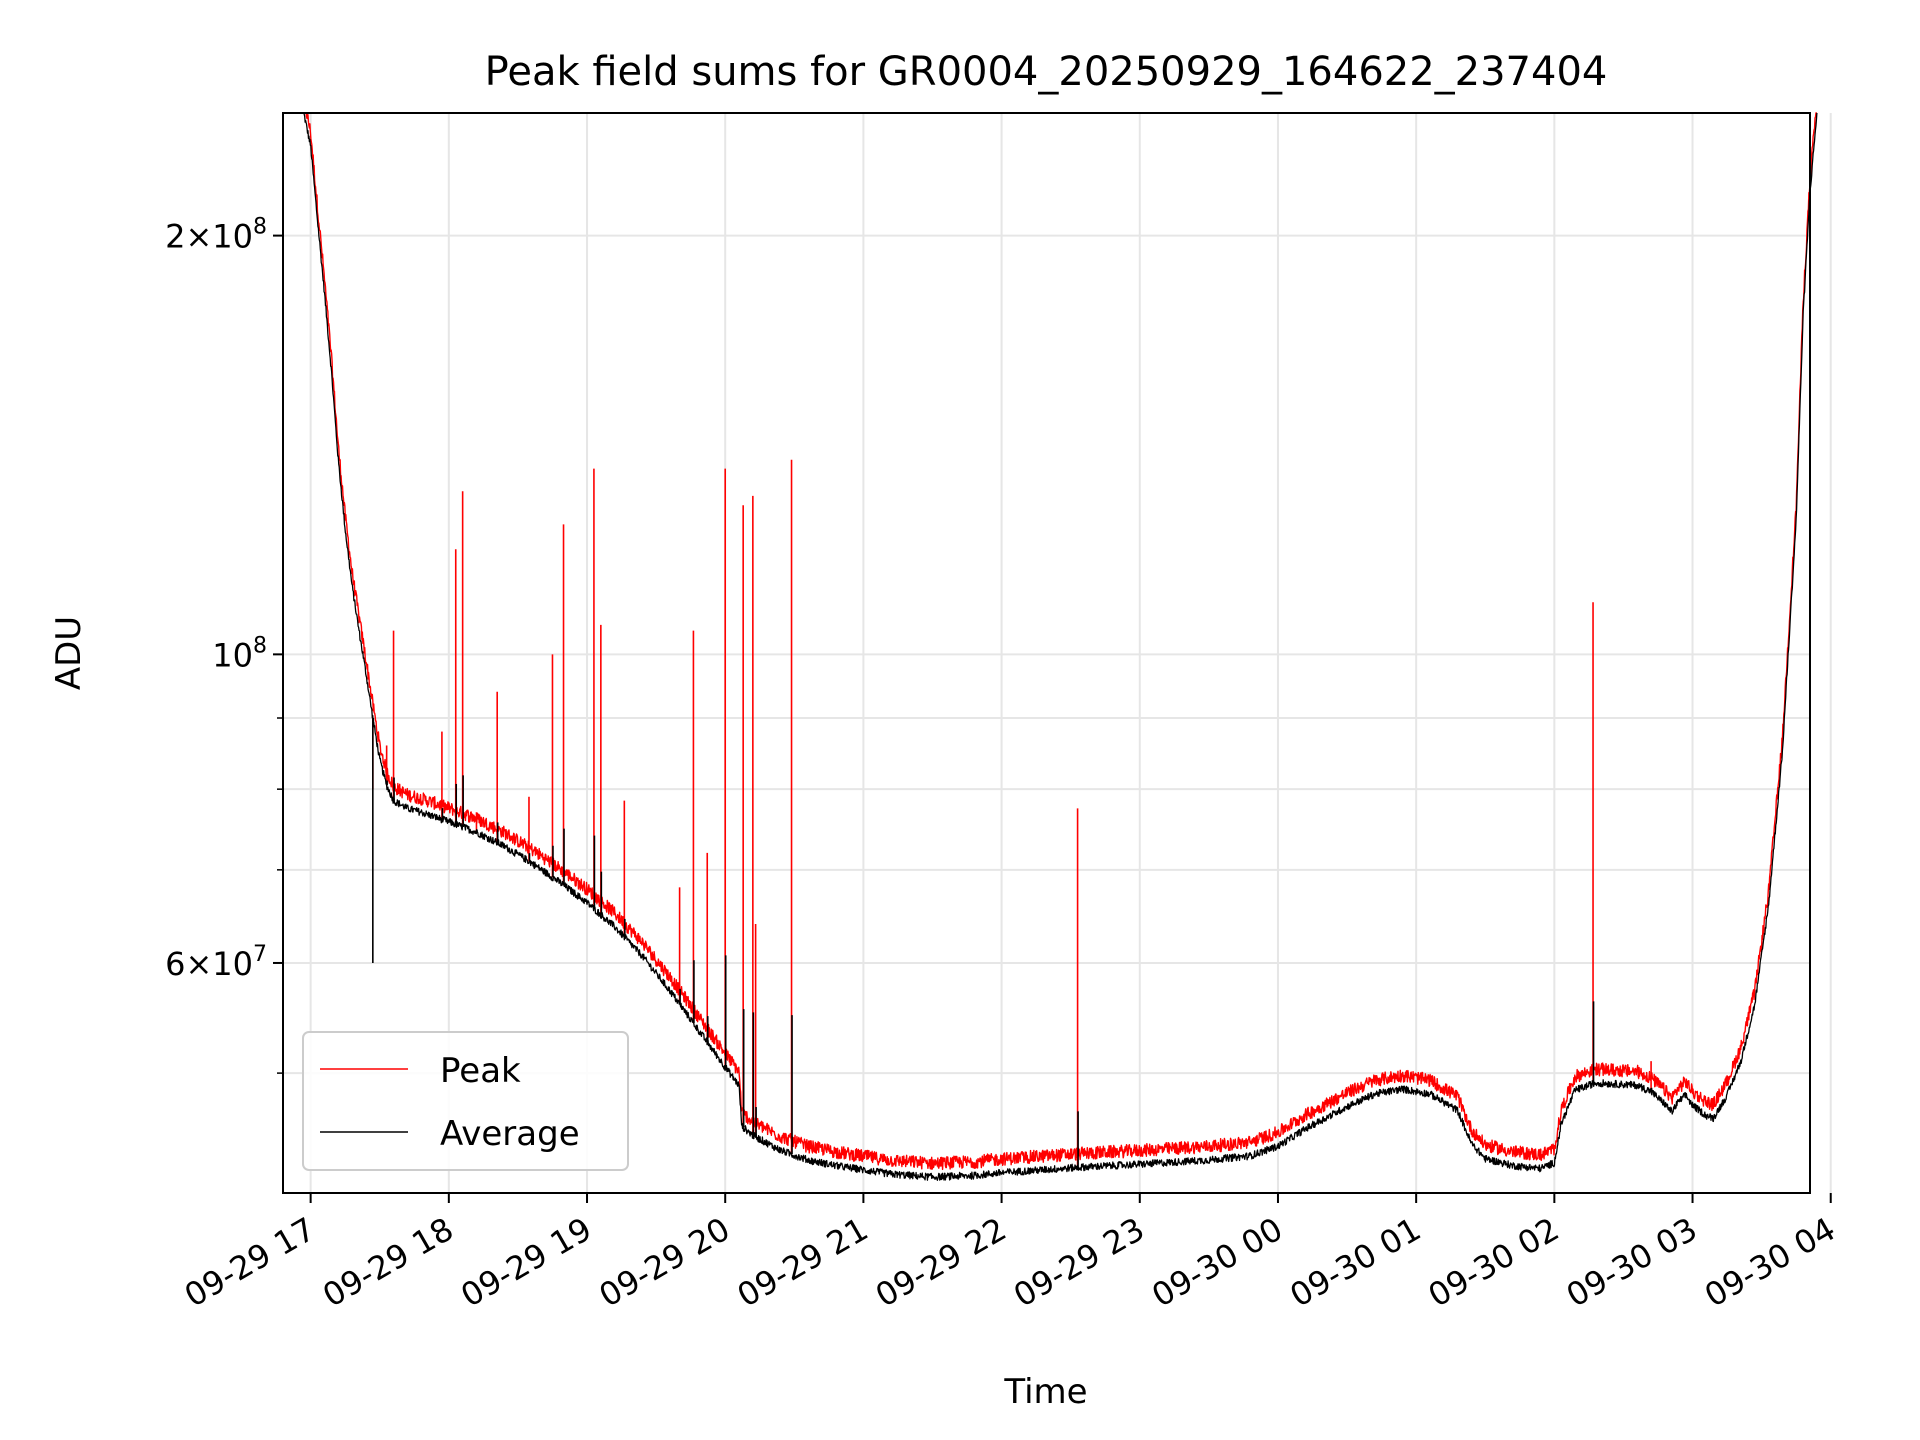 Image resolution: width=1920 pixels, height=1440 pixels. I want to click on y-tick-label: 6×107, so click(216, 962).